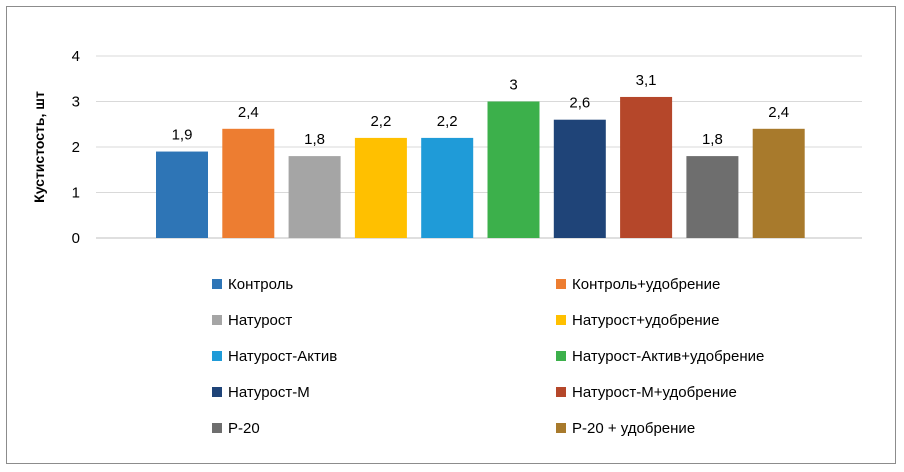 The height and width of the screenshot is (472, 904). Describe the element at coordinates (645, 320) in the screenshot. I see `legend-label: Натурост+удобрение` at that location.